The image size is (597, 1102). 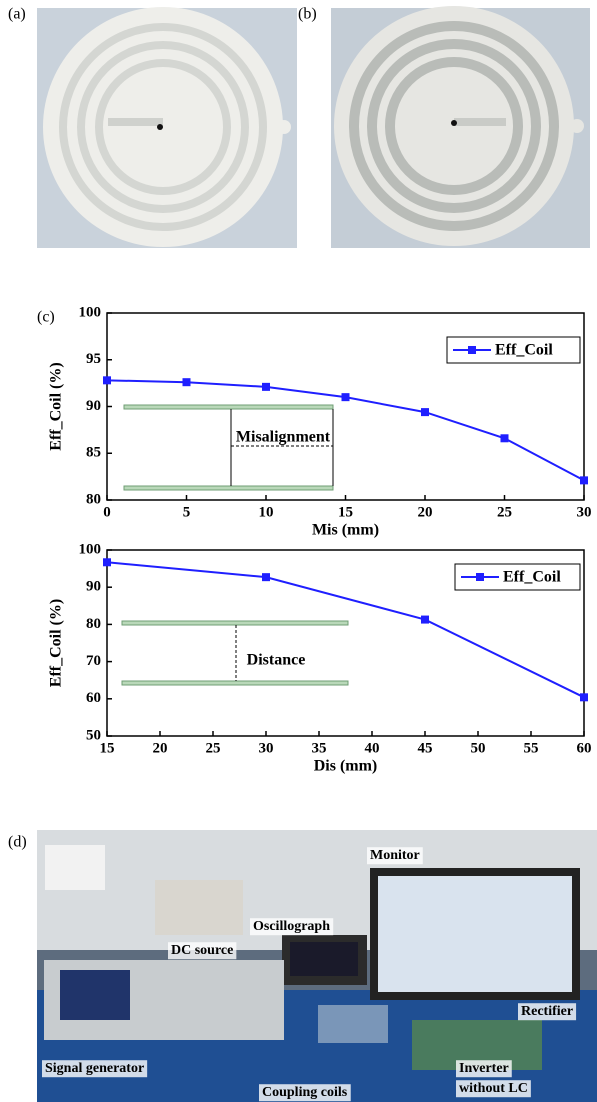 I want to click on photo-label: without LC, so click(x=493, y=1088).